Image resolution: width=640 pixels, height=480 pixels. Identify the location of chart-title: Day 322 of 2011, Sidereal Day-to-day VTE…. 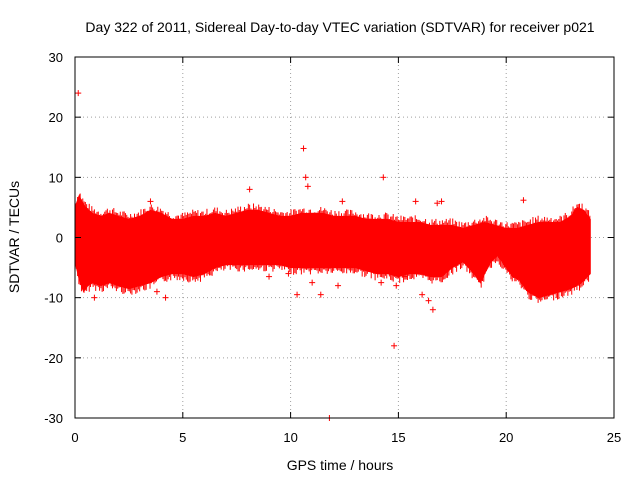
(339, 27).